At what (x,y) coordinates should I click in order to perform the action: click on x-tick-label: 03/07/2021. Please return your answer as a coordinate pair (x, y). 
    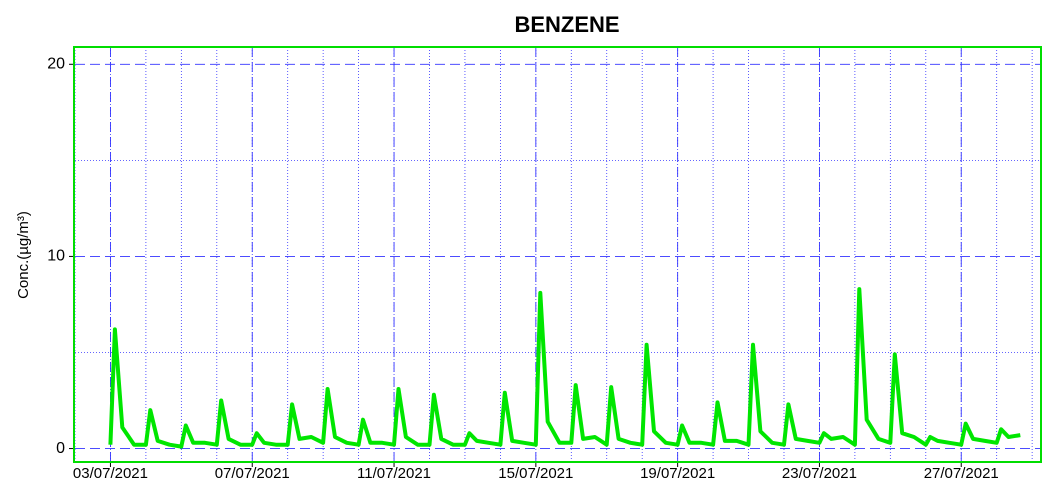
    Looking at the image, I should click on (110, 473).